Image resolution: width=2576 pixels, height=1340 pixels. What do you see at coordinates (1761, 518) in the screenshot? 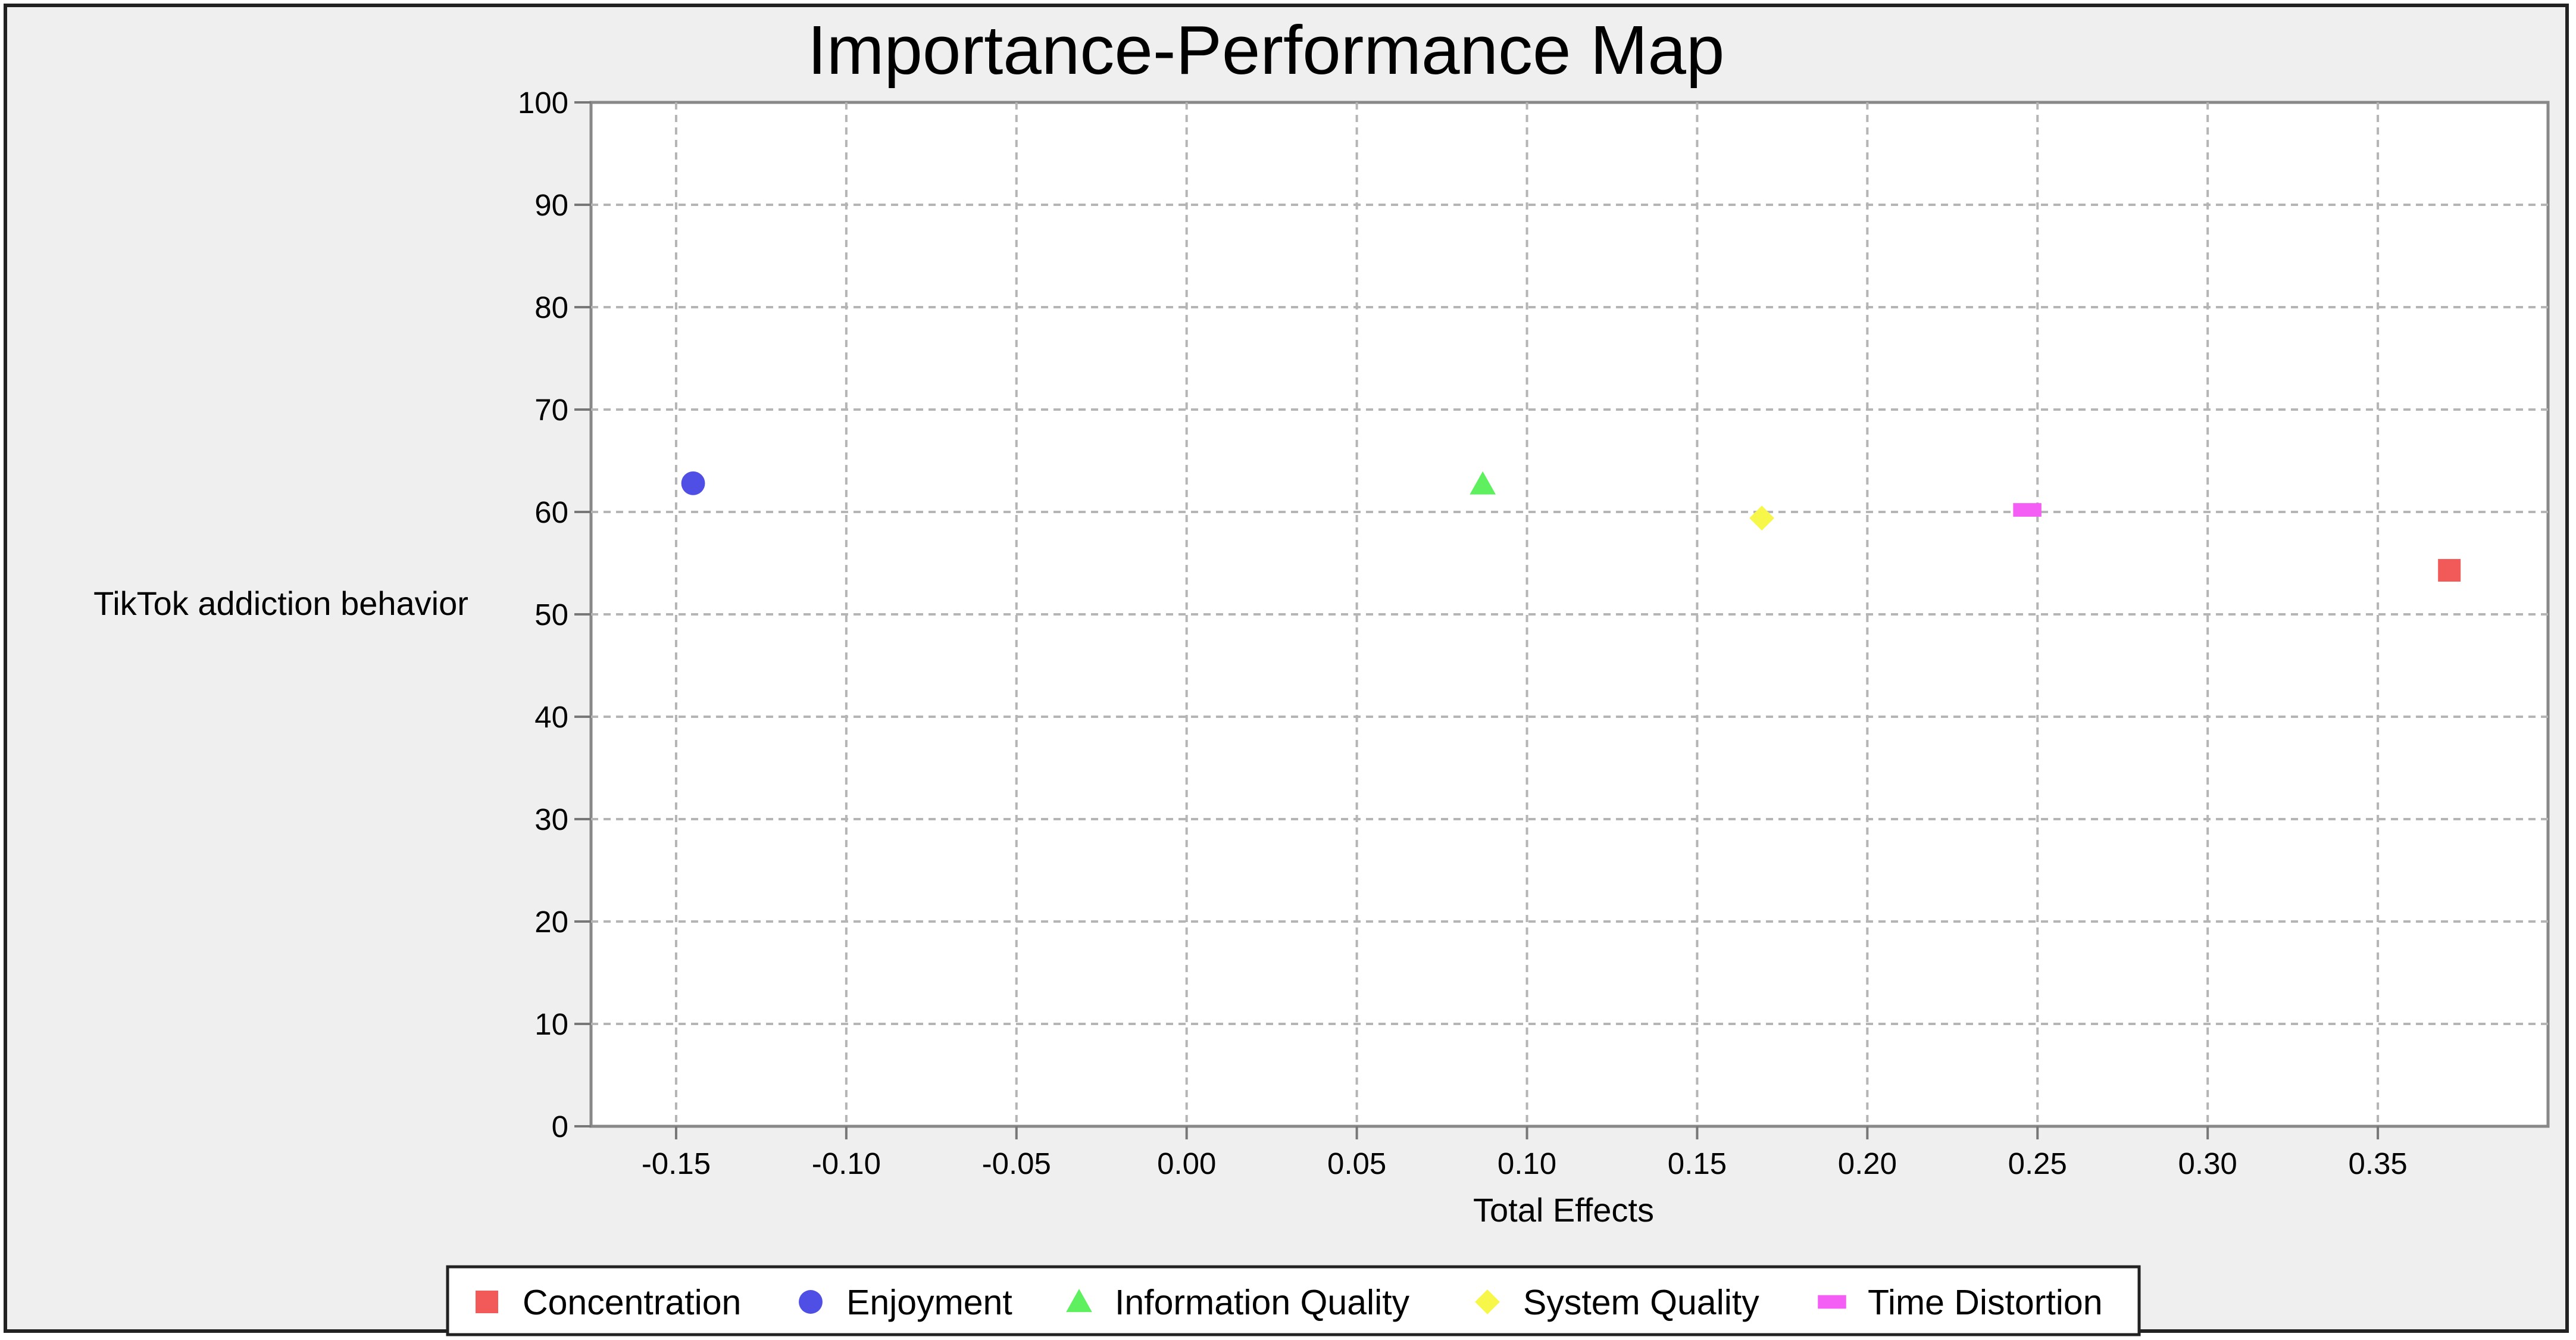
I see `data-point-system-quality` at bounding box center [1761, 518].